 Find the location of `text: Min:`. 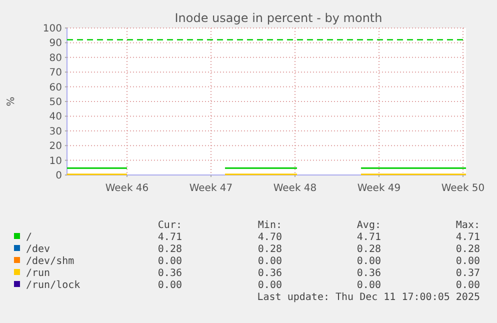

text: Min: is located at coordinates (270, 225).